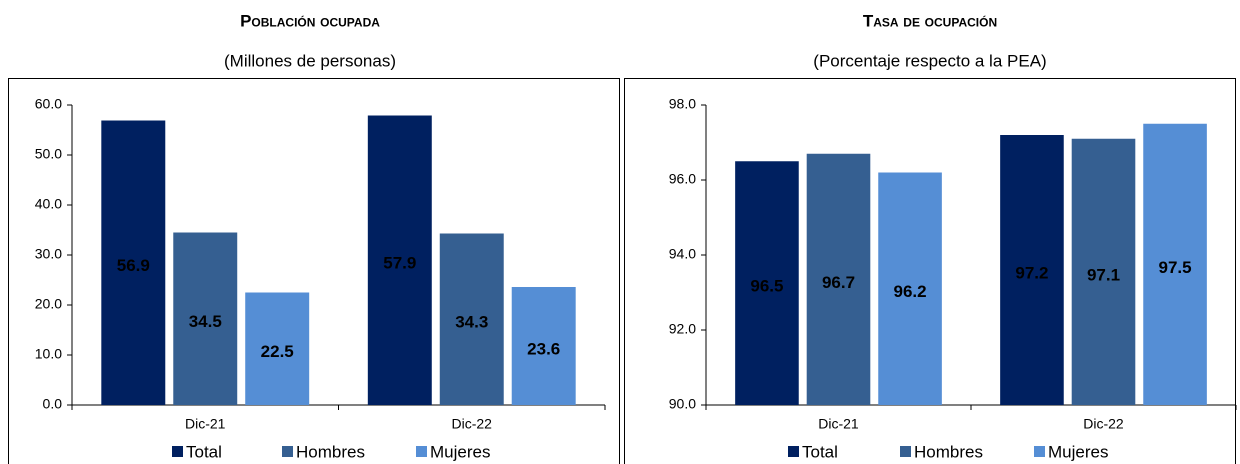 The image size is (1240, 464). I want to click on value-label: 96.7, so click(838, 282).